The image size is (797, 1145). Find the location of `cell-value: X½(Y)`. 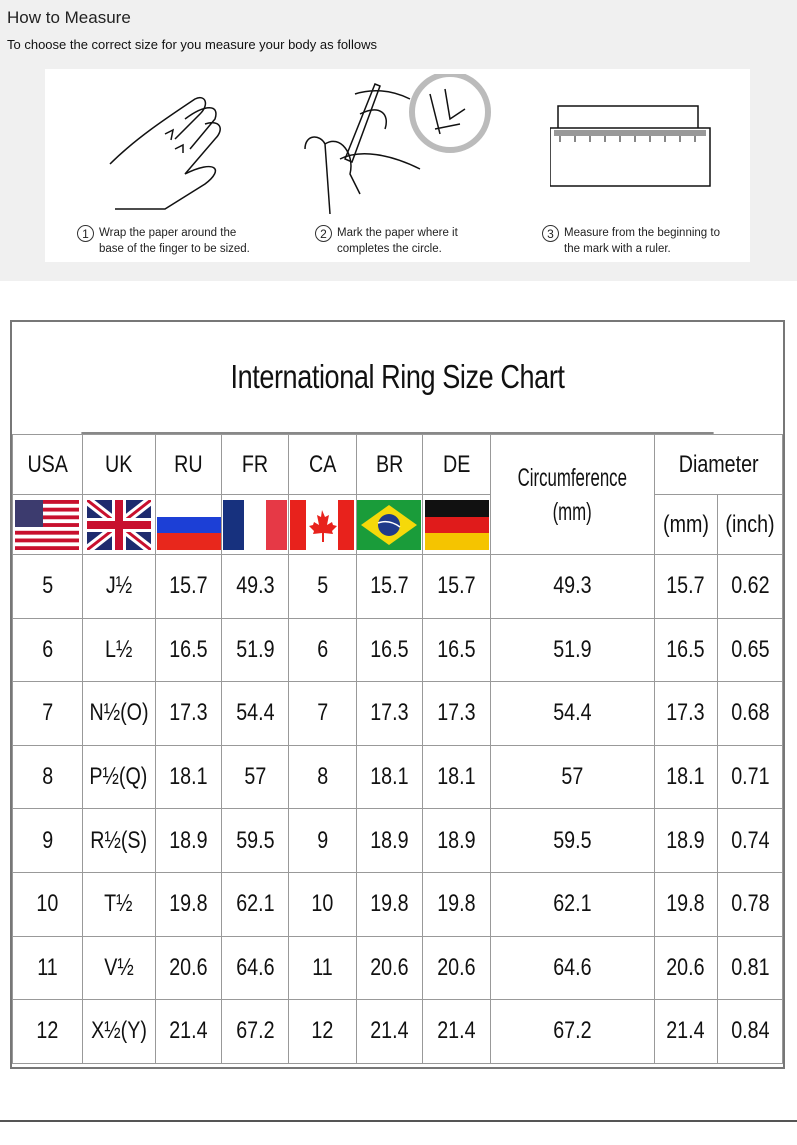

cell-value: X½(Y) is located at coordinates (118, 1031).